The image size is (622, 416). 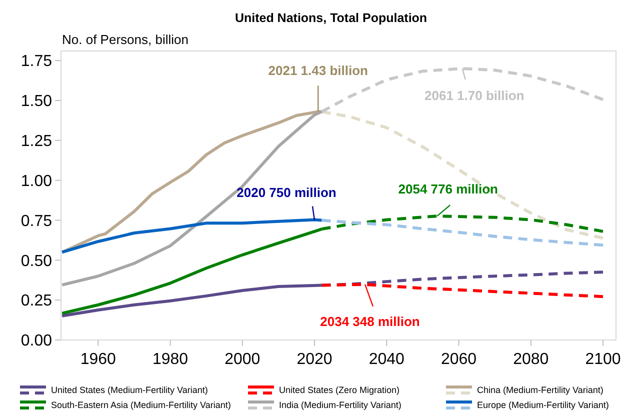 I want to click on y-tick-label: 1.25, so click(x=36, y=141).